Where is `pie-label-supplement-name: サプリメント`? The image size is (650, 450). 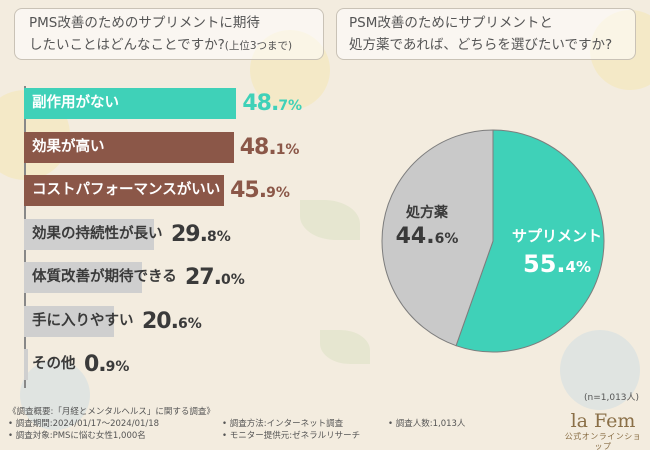 pie-label-supplement-name: サプリメント is located at coordinates (556, 236).